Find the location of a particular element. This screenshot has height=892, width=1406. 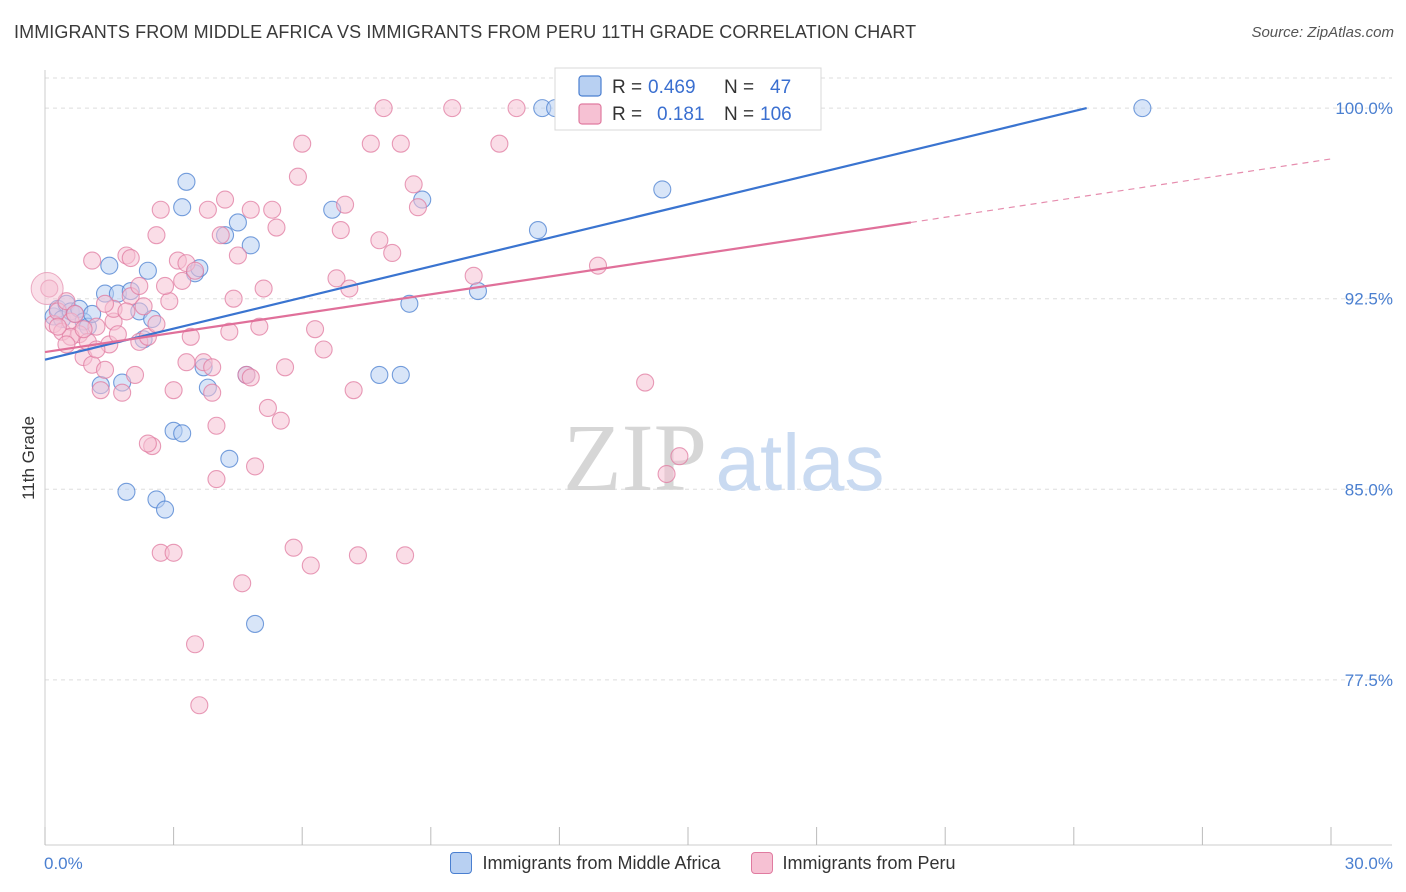

watermark: ZIP atlas is located at coordinates (723, 457).